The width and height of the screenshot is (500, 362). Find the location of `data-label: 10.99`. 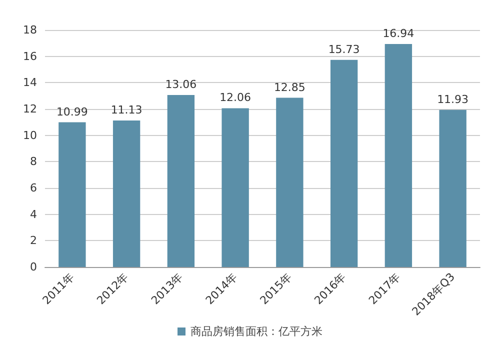

data-label: 10.99 is located at coordinates (72, 111).